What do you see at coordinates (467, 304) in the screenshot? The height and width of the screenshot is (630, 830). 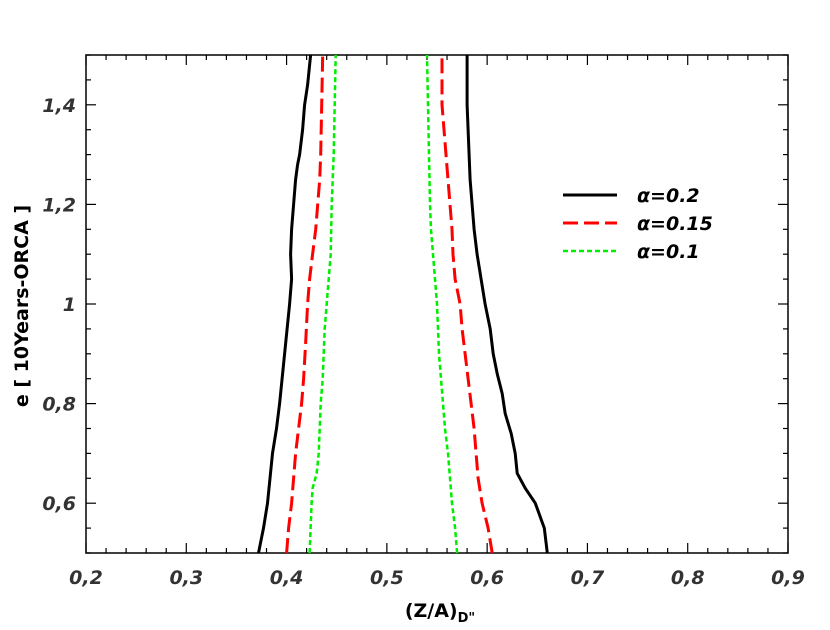 I see `series-1-right-contour` at bounding box center [467, 304].